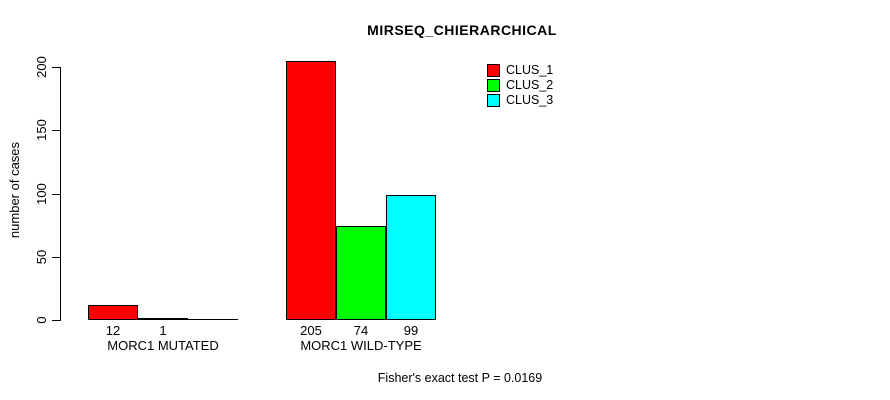 This screenshot has width=890, height=400. I want to click on legend-label: CLUS_3, so click(530, 100).